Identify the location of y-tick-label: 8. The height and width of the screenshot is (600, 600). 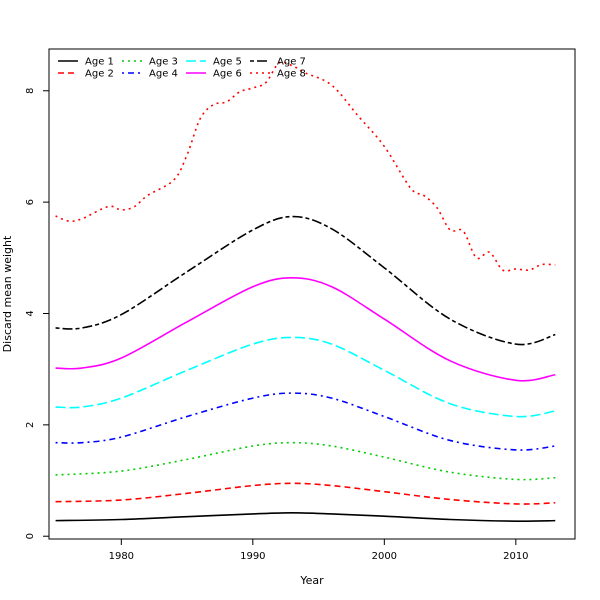
(30, 91).